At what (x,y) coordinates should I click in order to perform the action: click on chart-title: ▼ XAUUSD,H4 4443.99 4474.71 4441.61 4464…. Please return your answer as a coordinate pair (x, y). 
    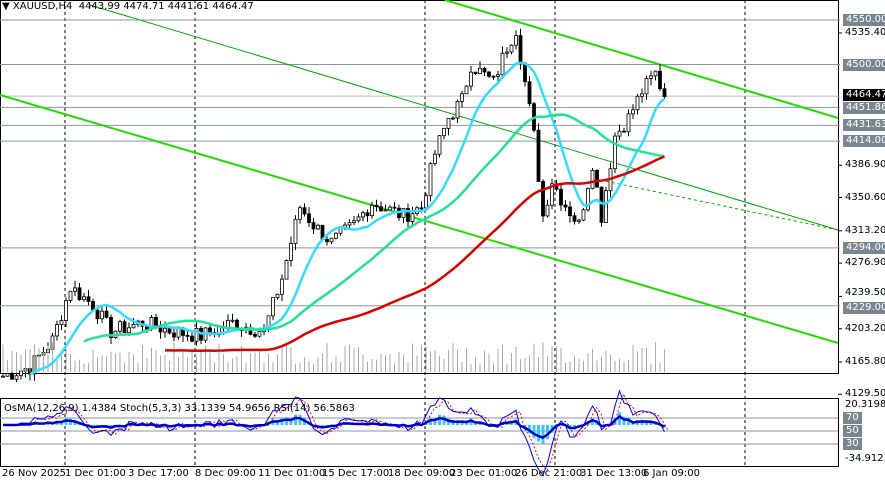
    Looking at the image, I should click on (128, 6).